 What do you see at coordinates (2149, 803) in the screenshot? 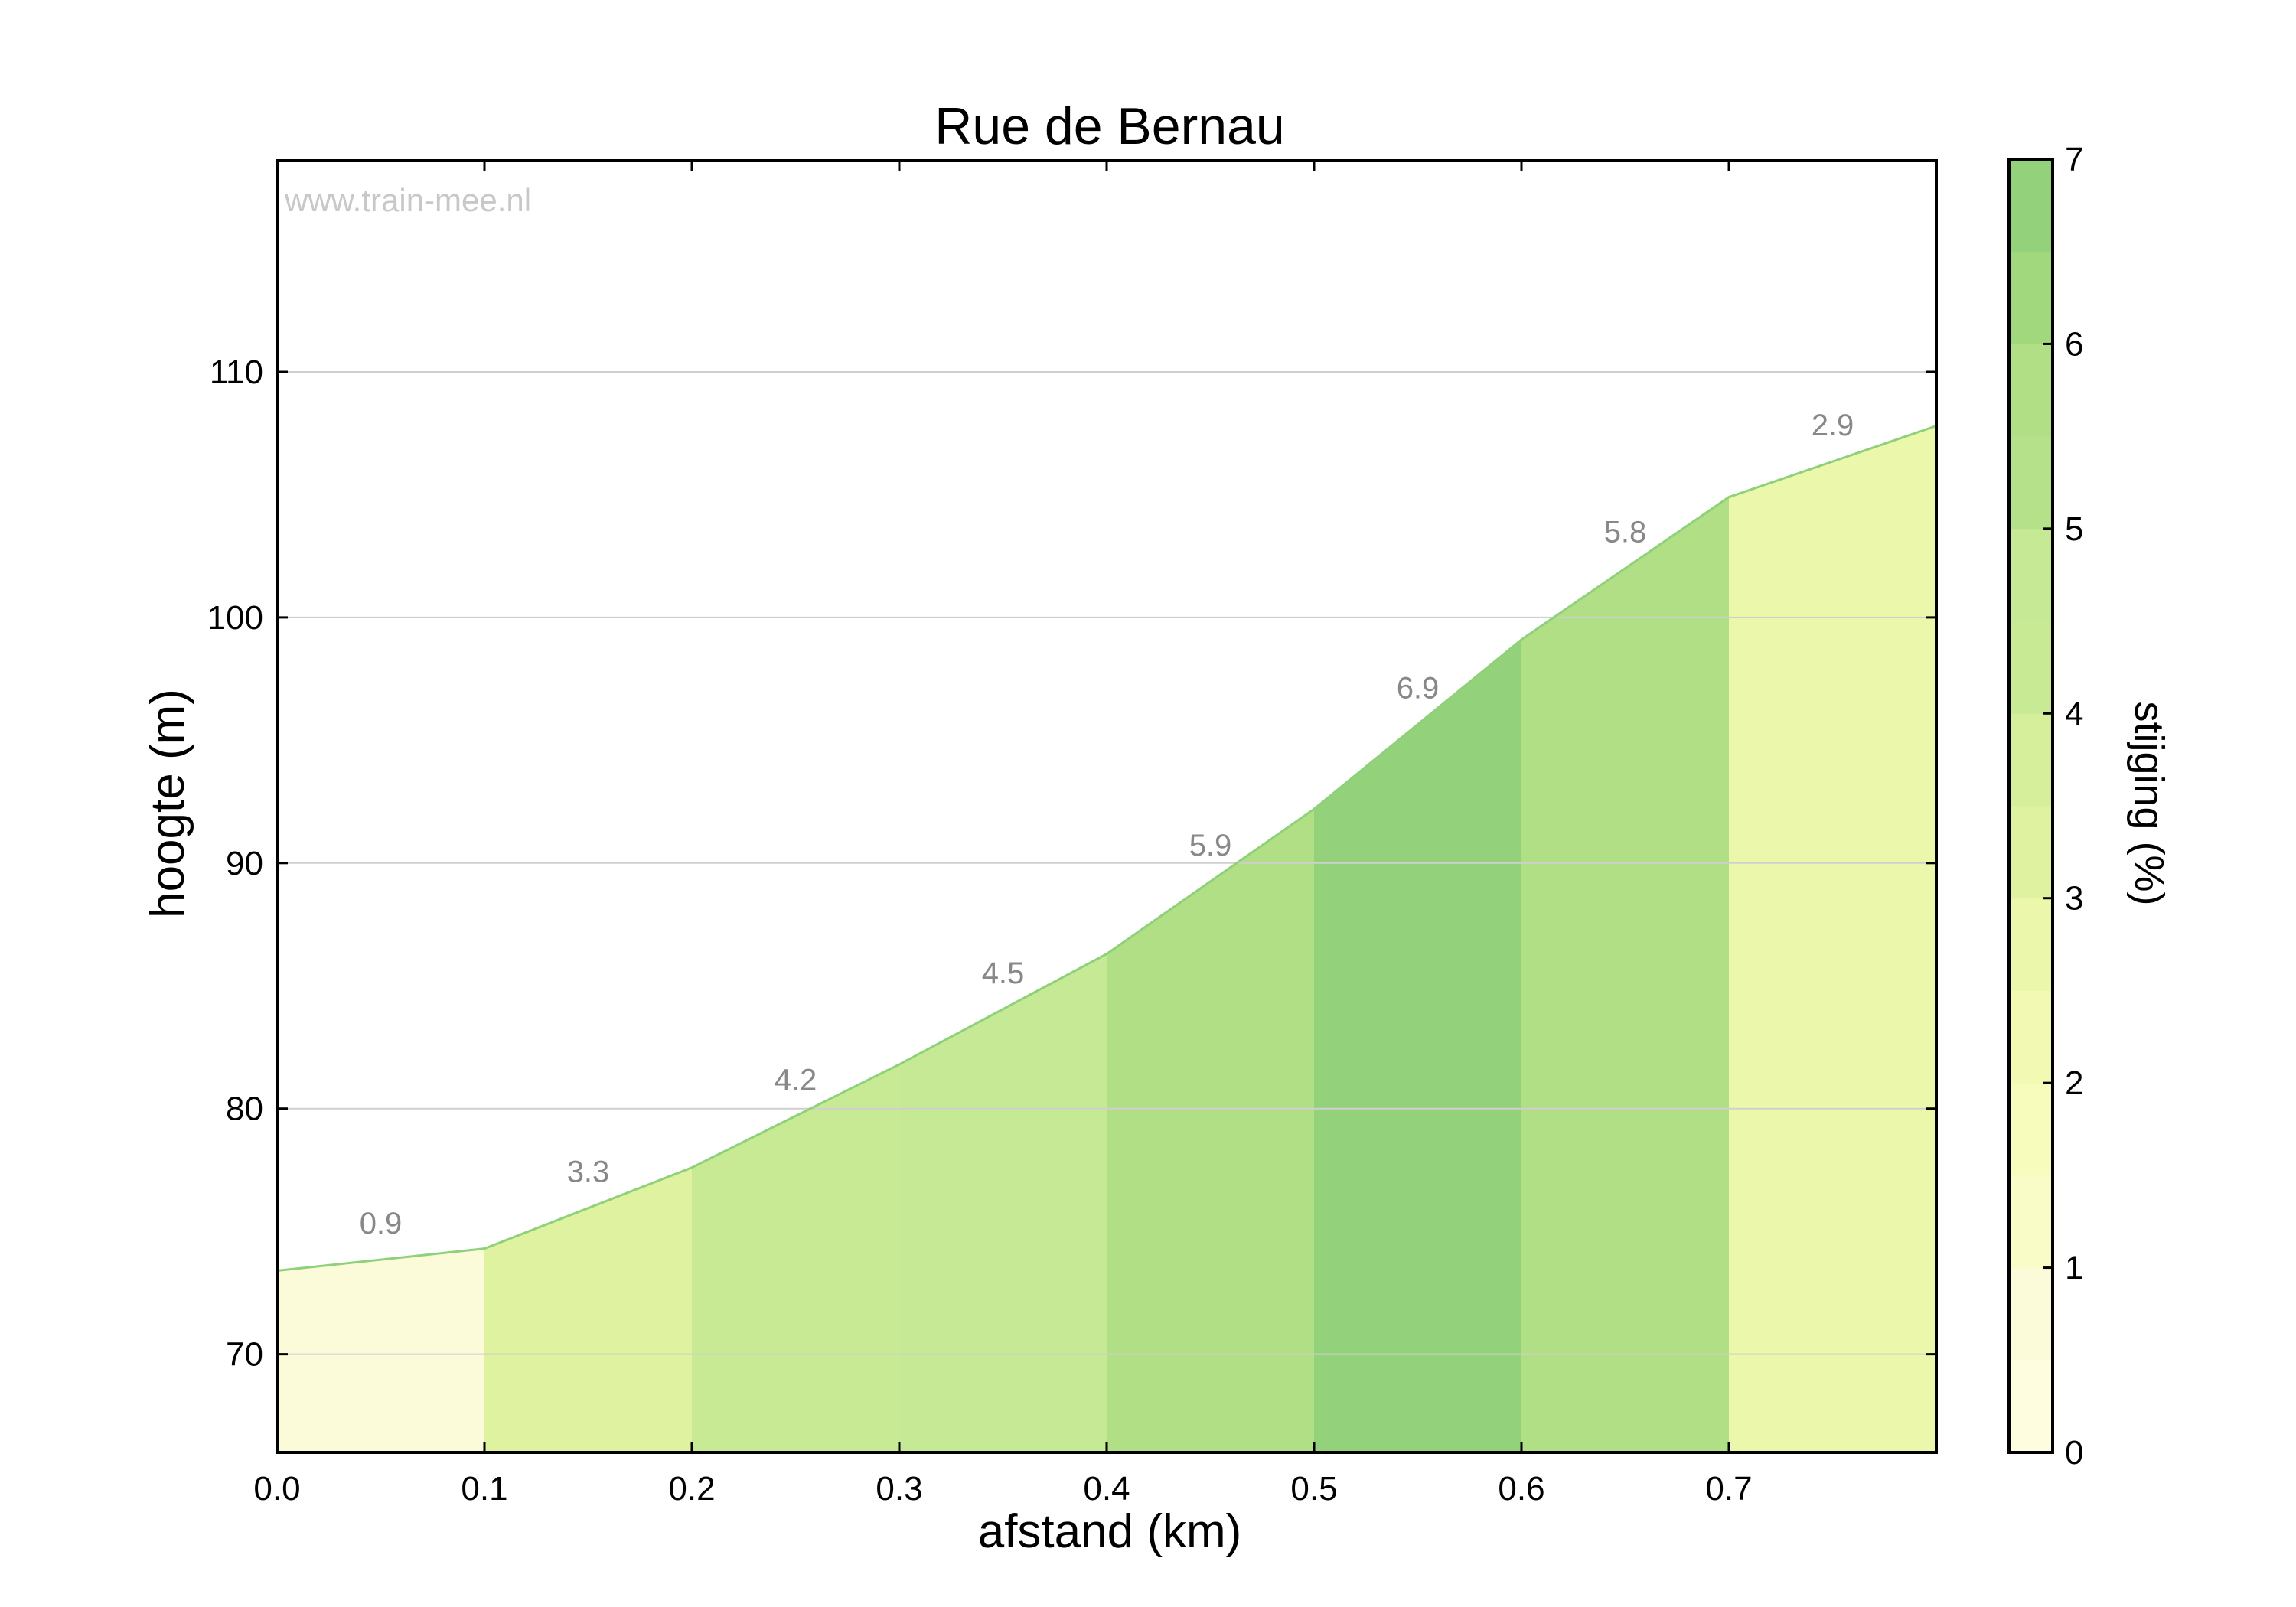
I see `colorbar-label: stijging (%)` at bounding box center [2149, 803].